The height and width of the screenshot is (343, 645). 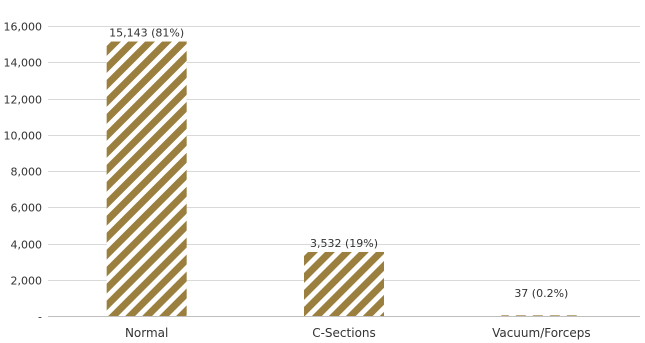 I want to click on bar-c-sections, so click(x=344, y=283).